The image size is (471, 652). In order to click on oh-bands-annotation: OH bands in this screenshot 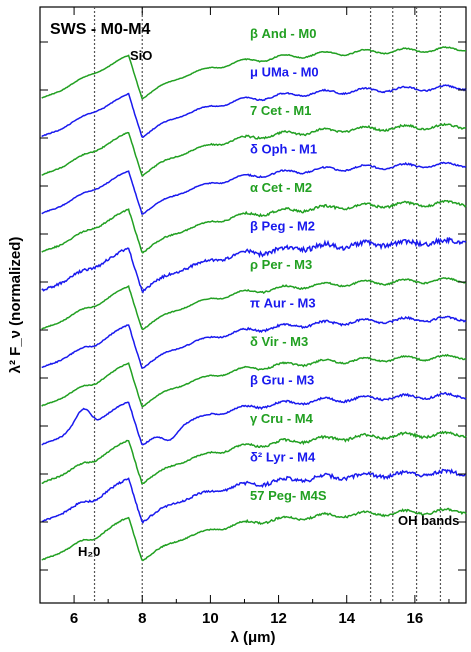, I will do `click(428, 520)`.